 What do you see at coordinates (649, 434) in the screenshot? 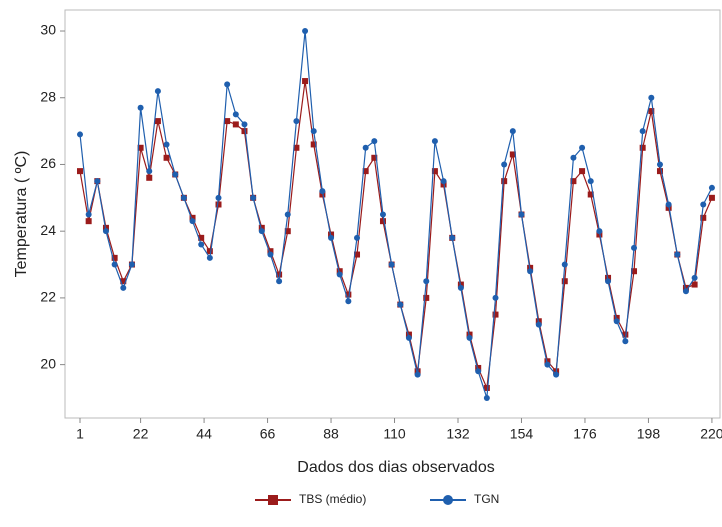
I see `x-tick-label: 198` at bounding box center [649, 434].